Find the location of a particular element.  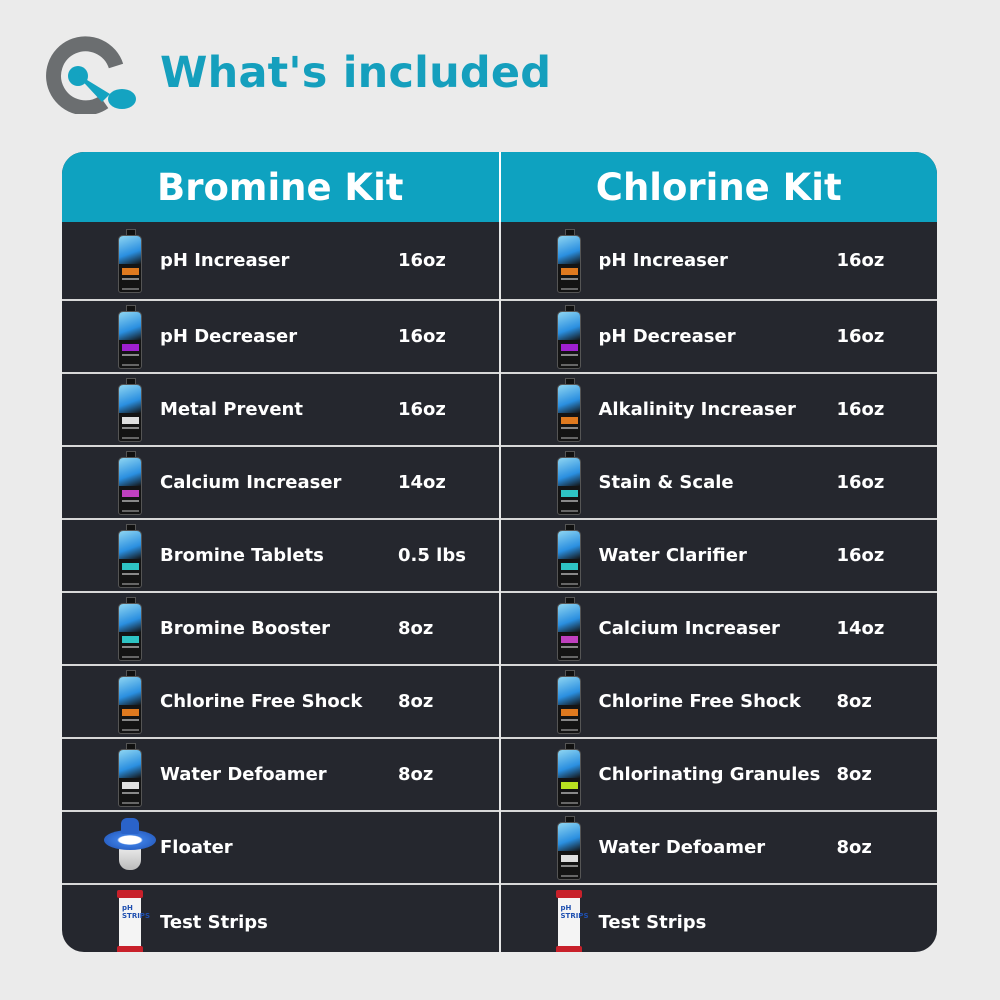

product-name: Bromine Booster is located at coordinates (245, 628).